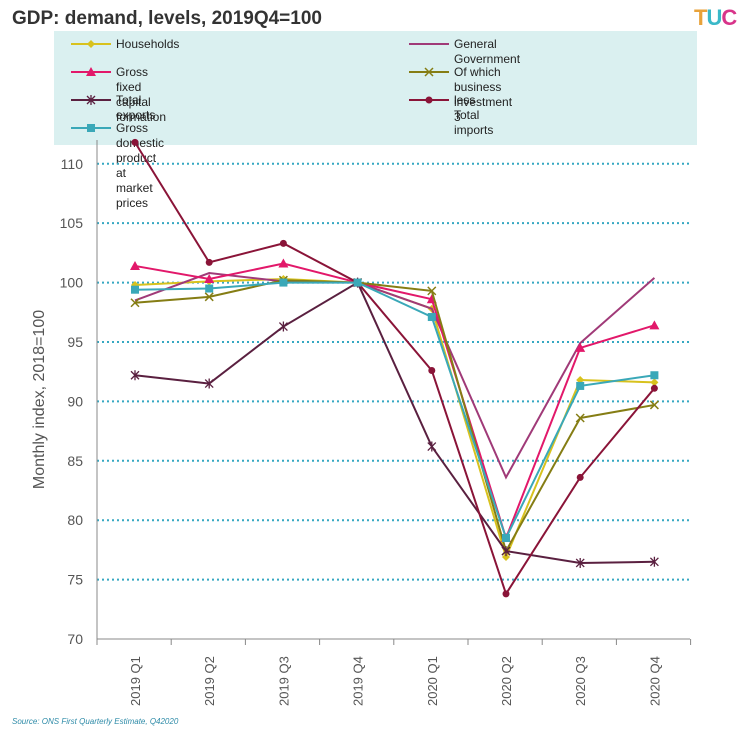 This screenshot has width=750, height=730. Describe the element at coordinates (136, 107) in the screenshot. I see `legend-label: Total exports` at that location.